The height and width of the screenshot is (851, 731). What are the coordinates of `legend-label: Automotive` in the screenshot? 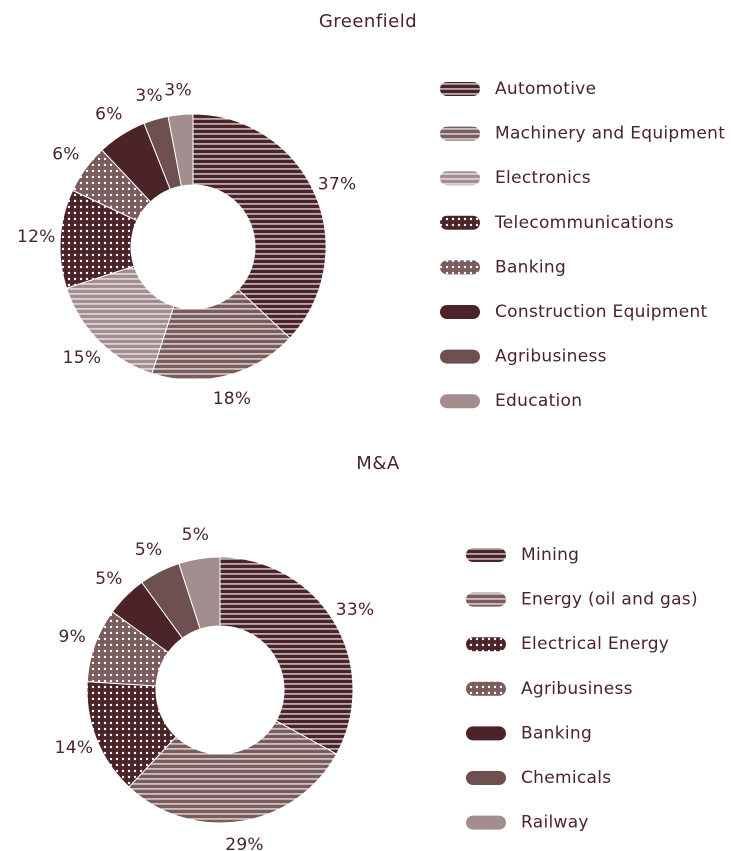 It's located at (545, 89).